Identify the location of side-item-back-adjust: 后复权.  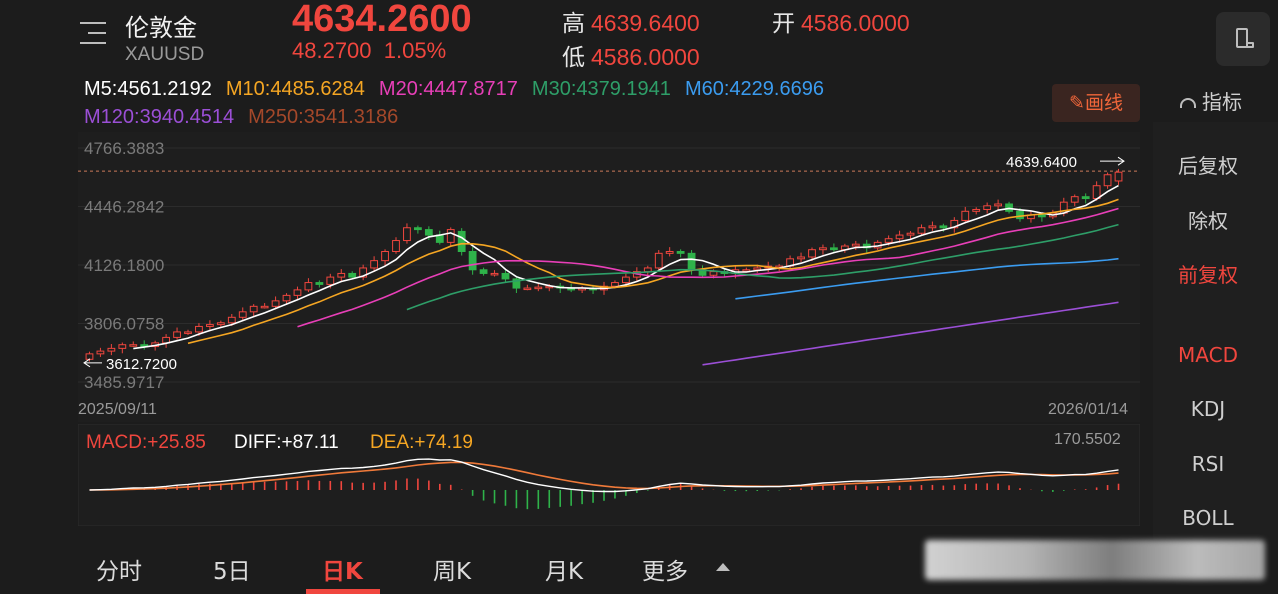
(1208, 166).